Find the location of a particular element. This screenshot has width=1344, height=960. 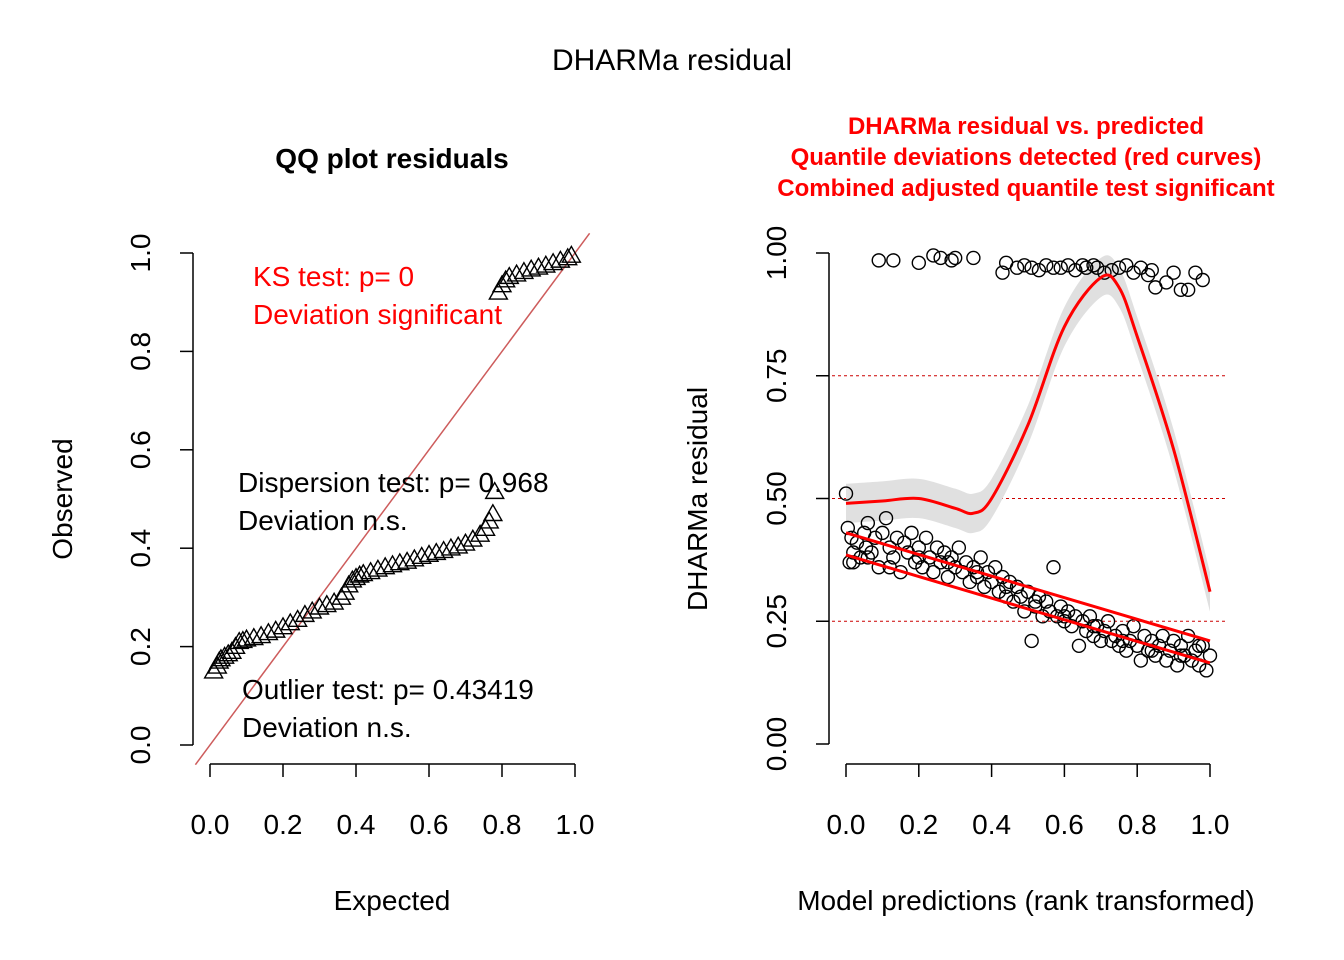

residual-points is located at coordinates (1028, 463).